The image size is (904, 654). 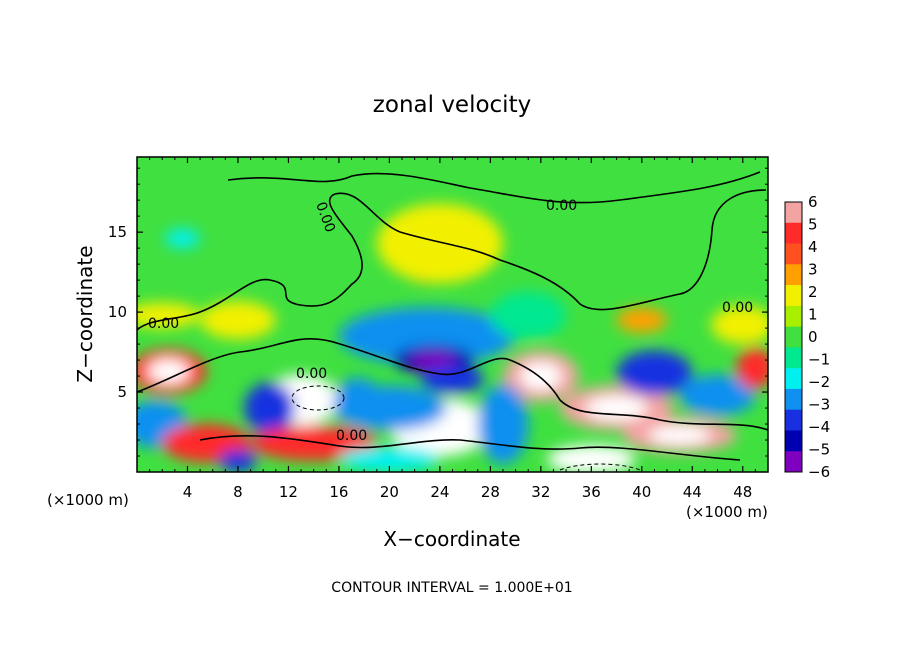 I want to click on y-axis-label: Z−coordinate, so click(x=85, y=313).